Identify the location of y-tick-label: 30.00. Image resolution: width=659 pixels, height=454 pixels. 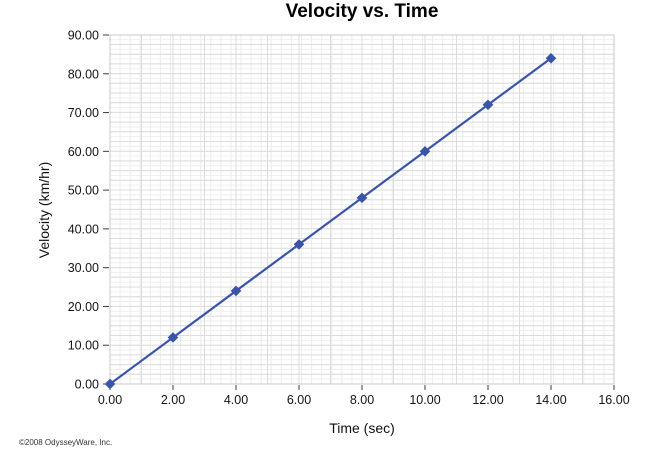
(83, 268).